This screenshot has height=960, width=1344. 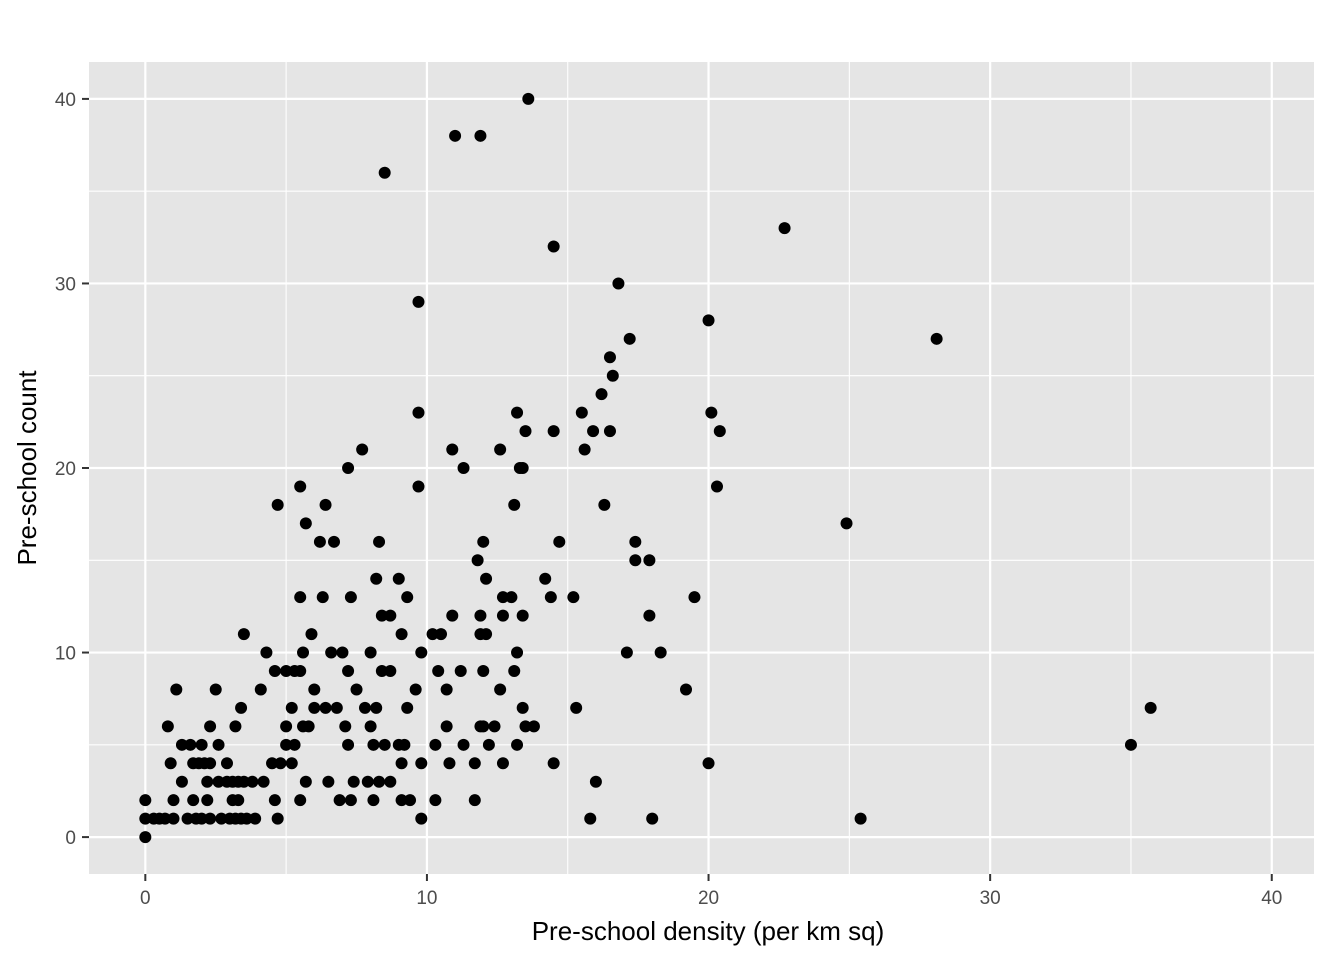 I want to click on y-tick-label: 20, so click(x=65, y=469).